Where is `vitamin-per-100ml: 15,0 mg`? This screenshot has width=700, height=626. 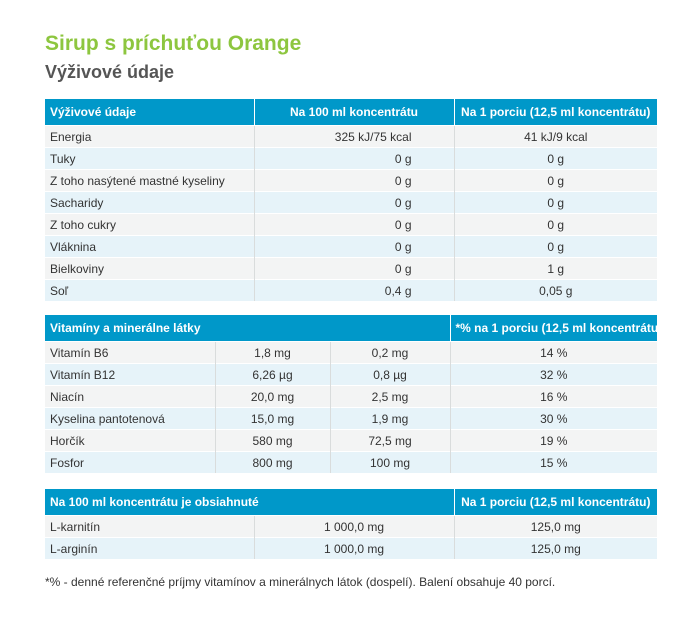 vitamin-per-100ml: 15,0 mg is located at coordinates (272, 418).